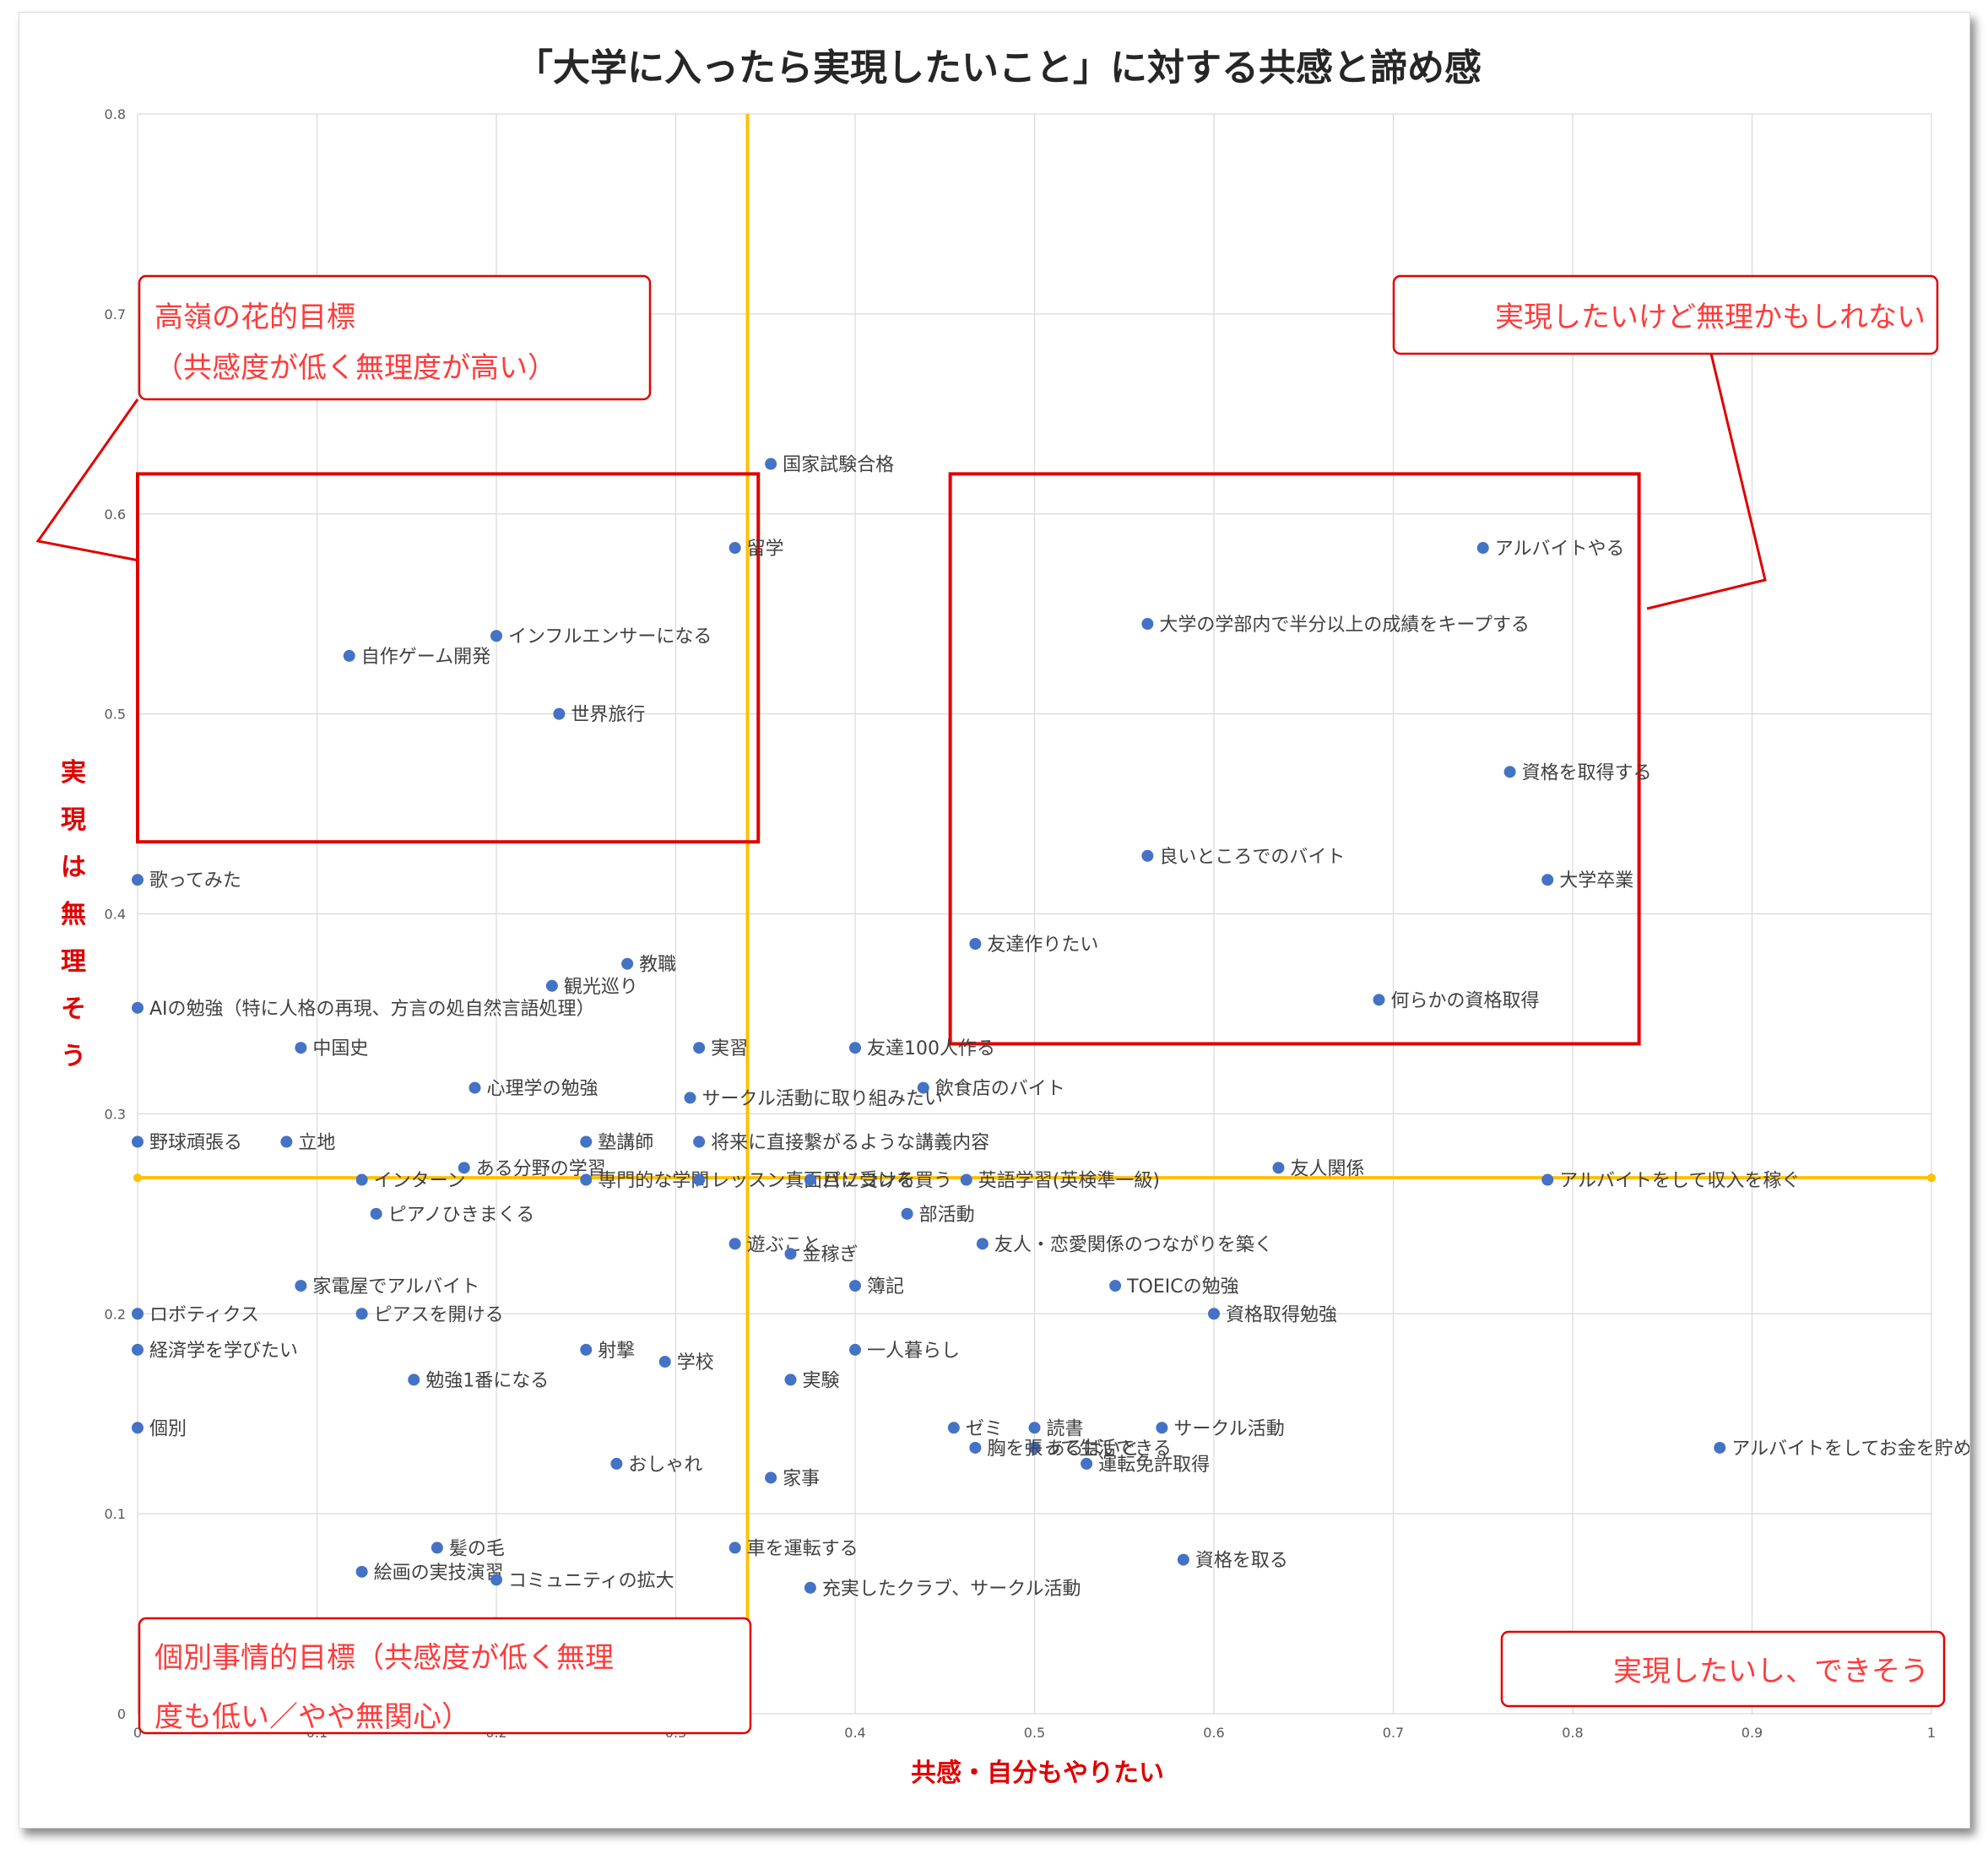  What do you see at coordinates (1241, 1562) in the screenshot?
I see `point-label: 資格を取る` at bounding box center [1241, 1562].